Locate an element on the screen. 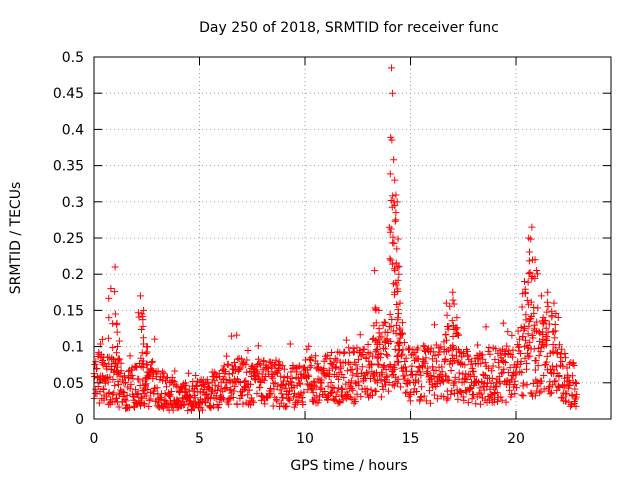 The height and width of the screenshot is (480, 640). y-tick-label: 0.35 is located at coordinates (68, 167).